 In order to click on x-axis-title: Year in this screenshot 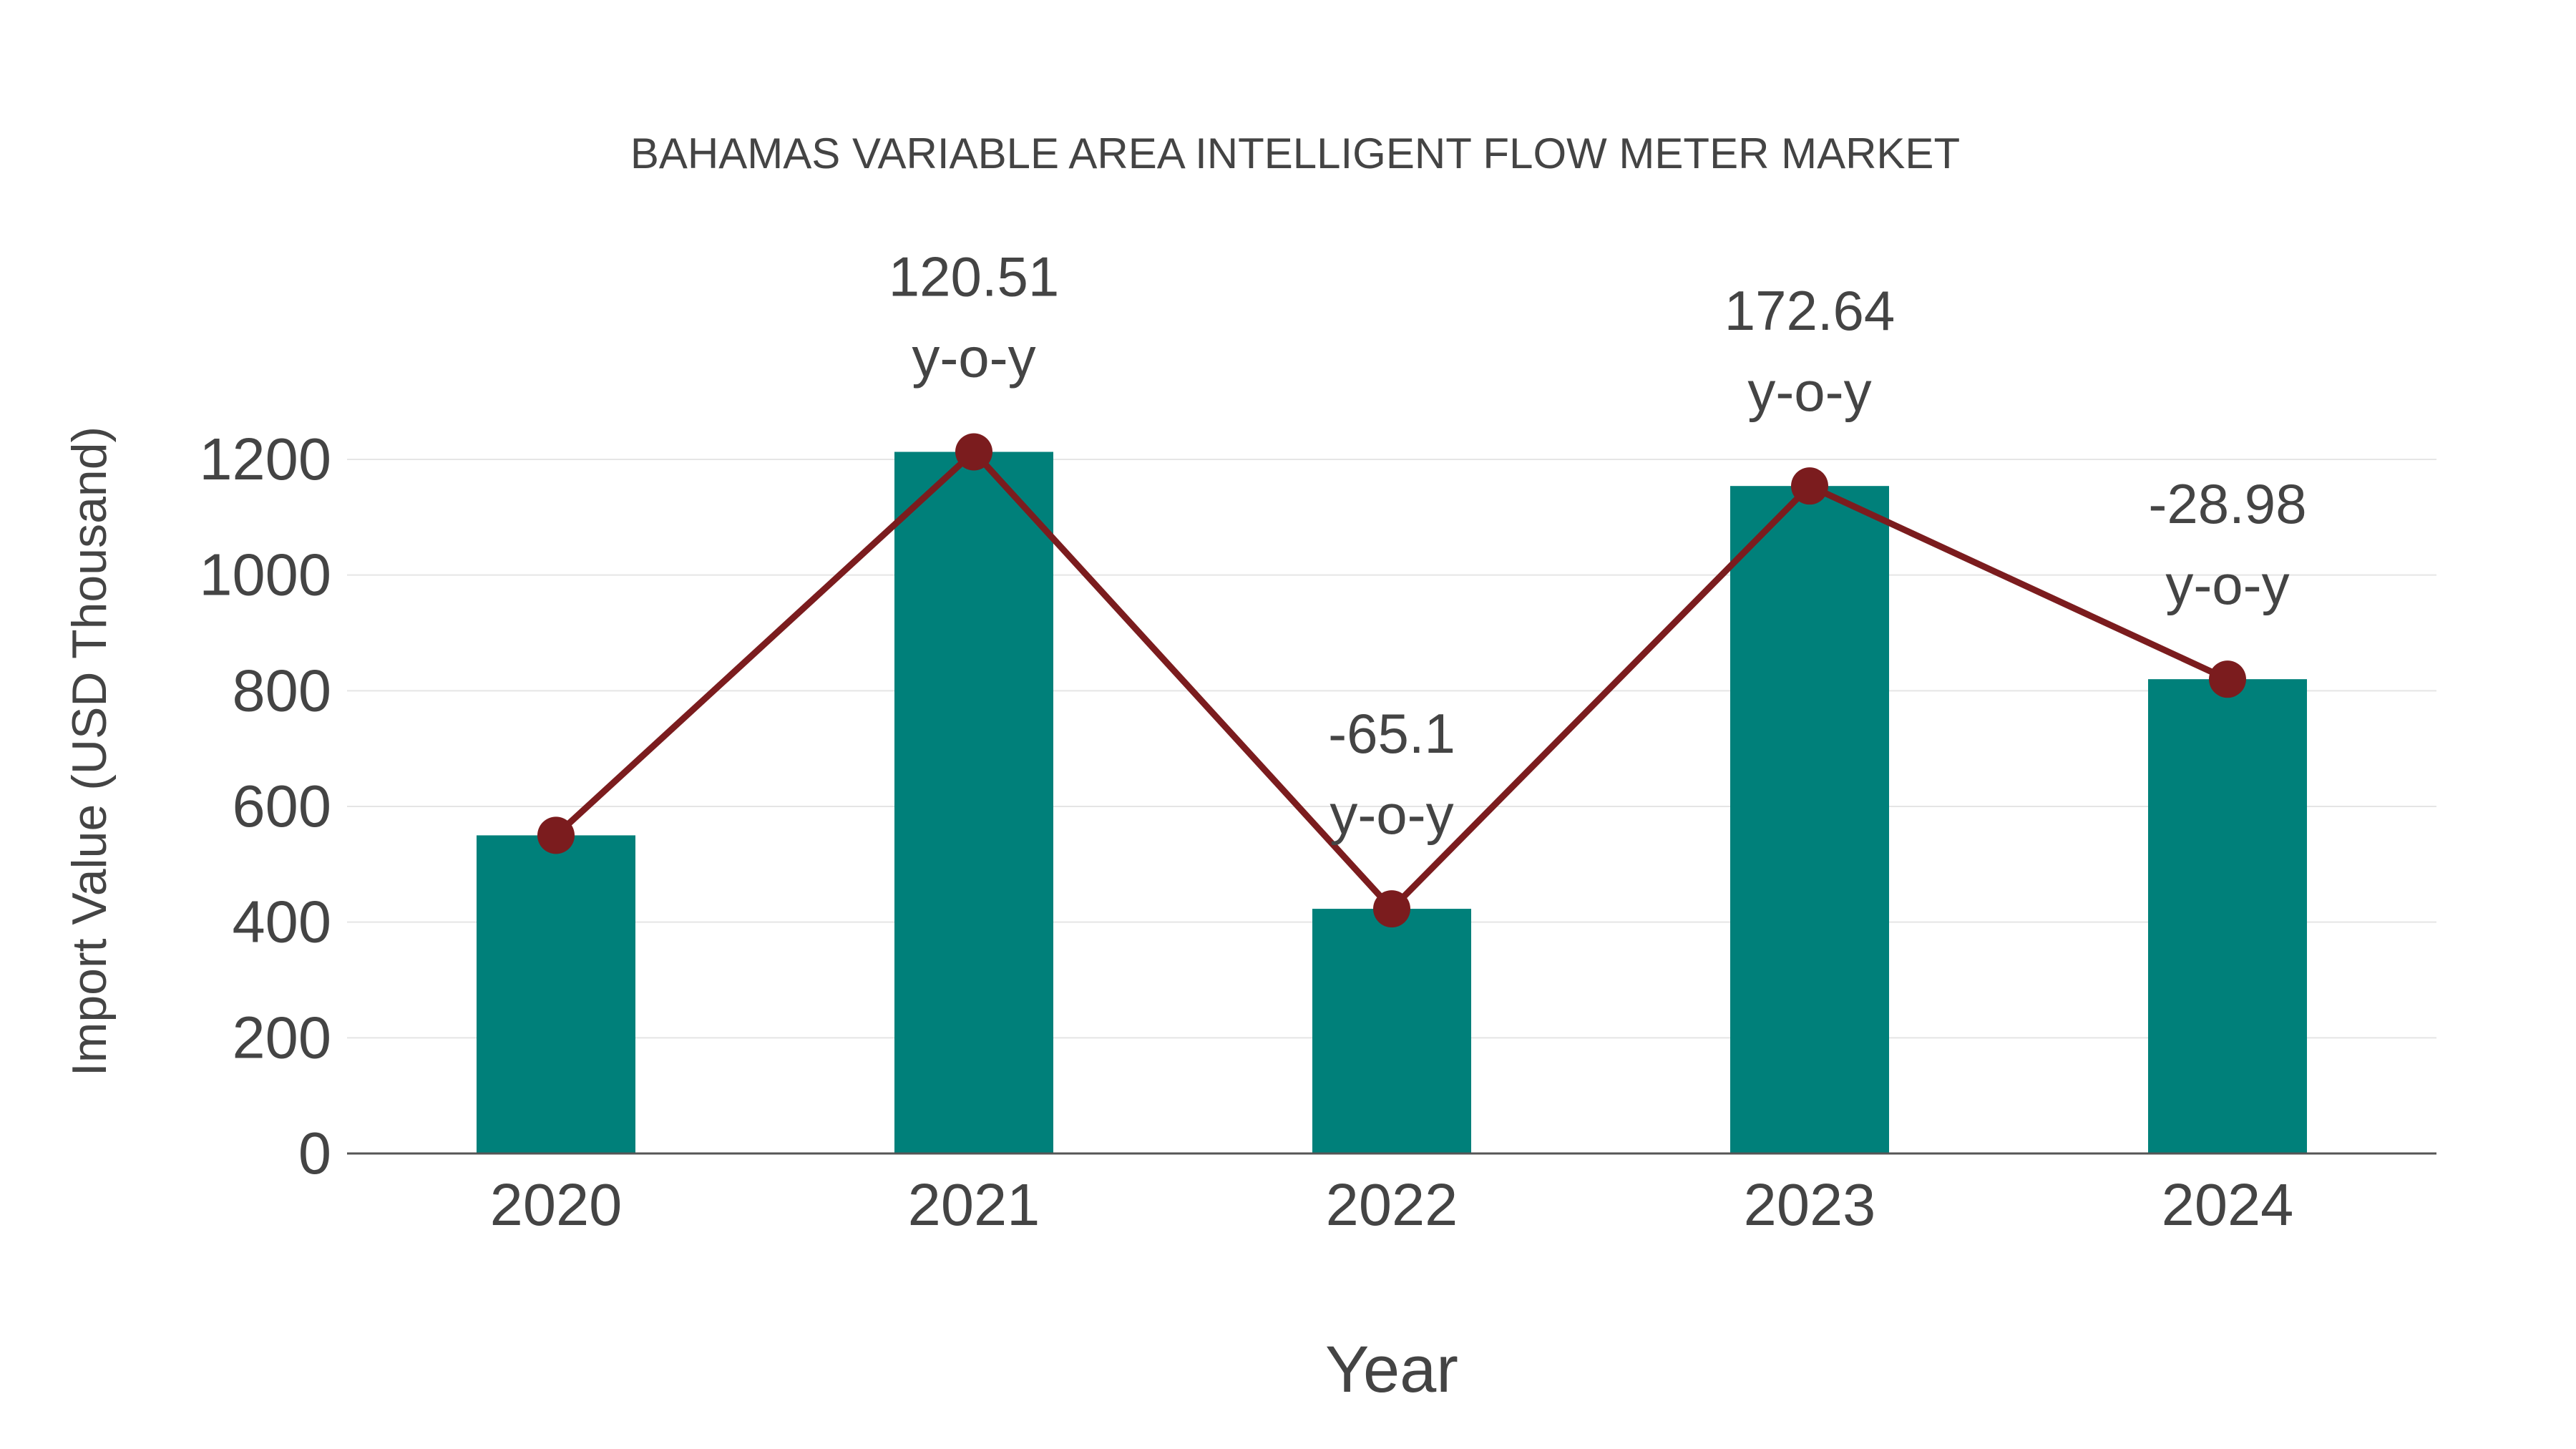, I will do `click(1391, 1369)`.